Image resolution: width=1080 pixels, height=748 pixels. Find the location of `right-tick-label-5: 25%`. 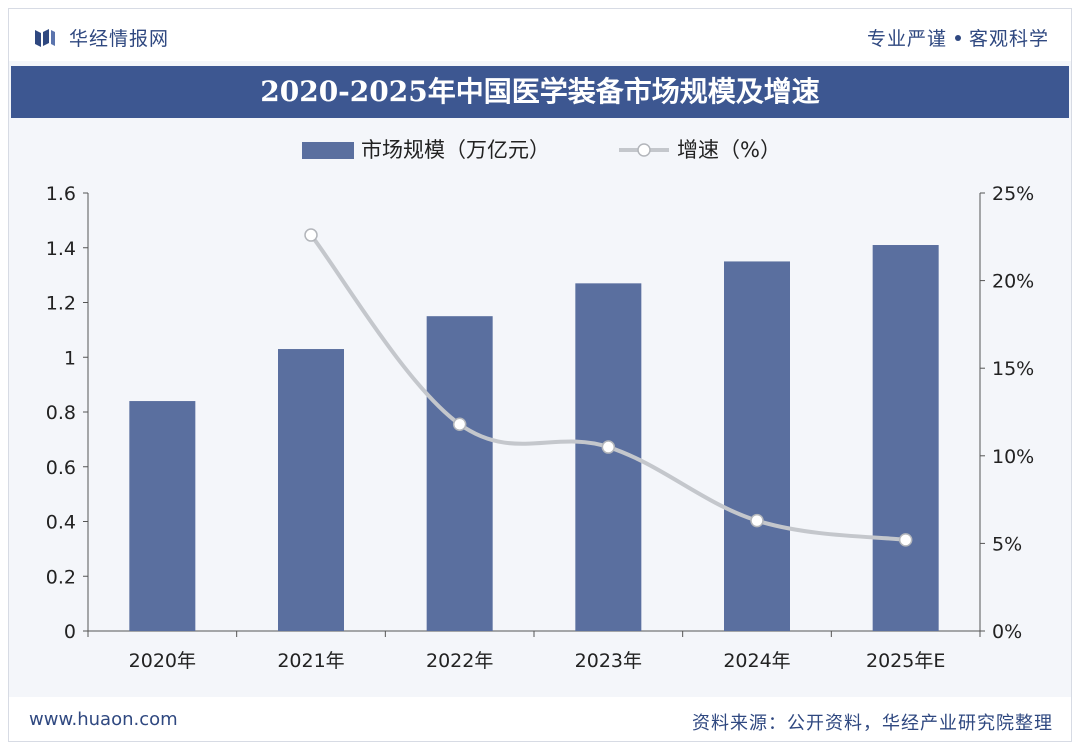

right-tick-label-5: 25% is located at coordinates (1013, 194).